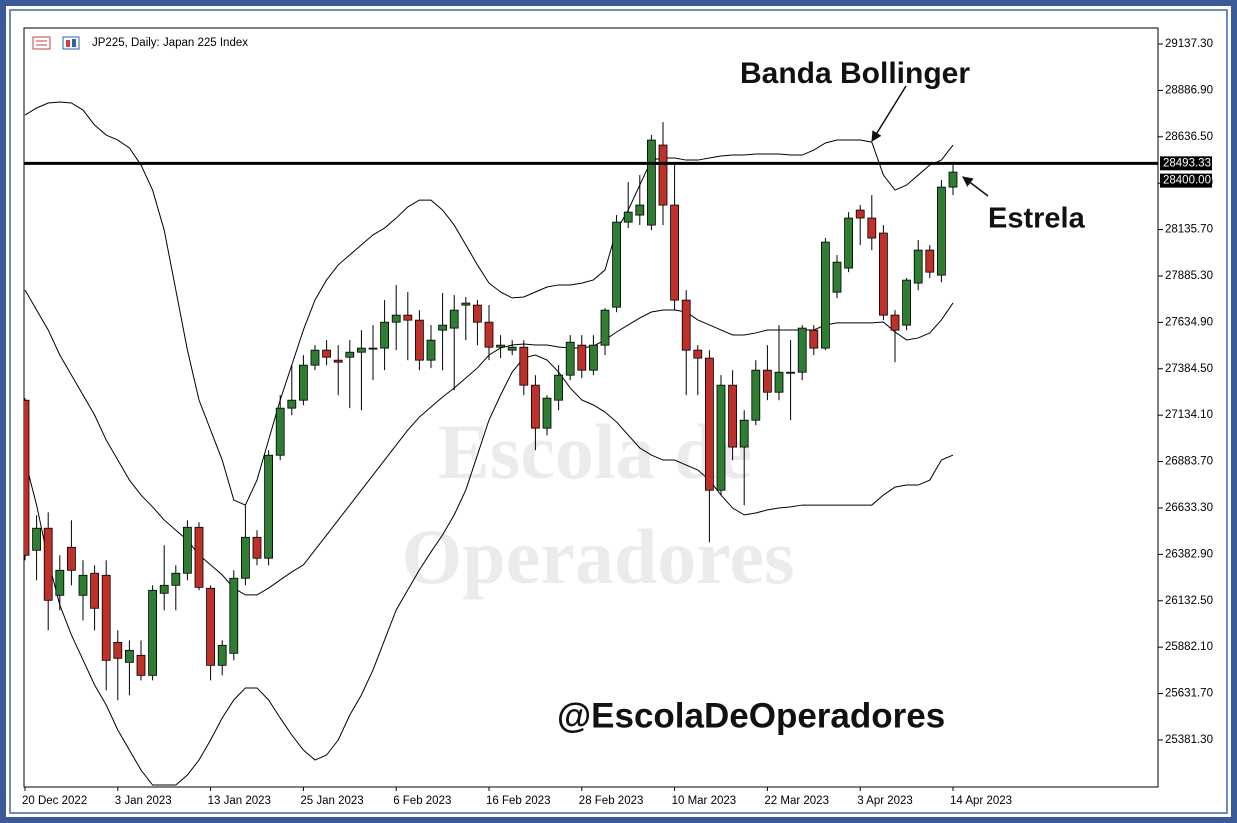 This screenshot has height=823, width=1237. I want to click on y-tick-label: 27384.50, so click(1189, 369).